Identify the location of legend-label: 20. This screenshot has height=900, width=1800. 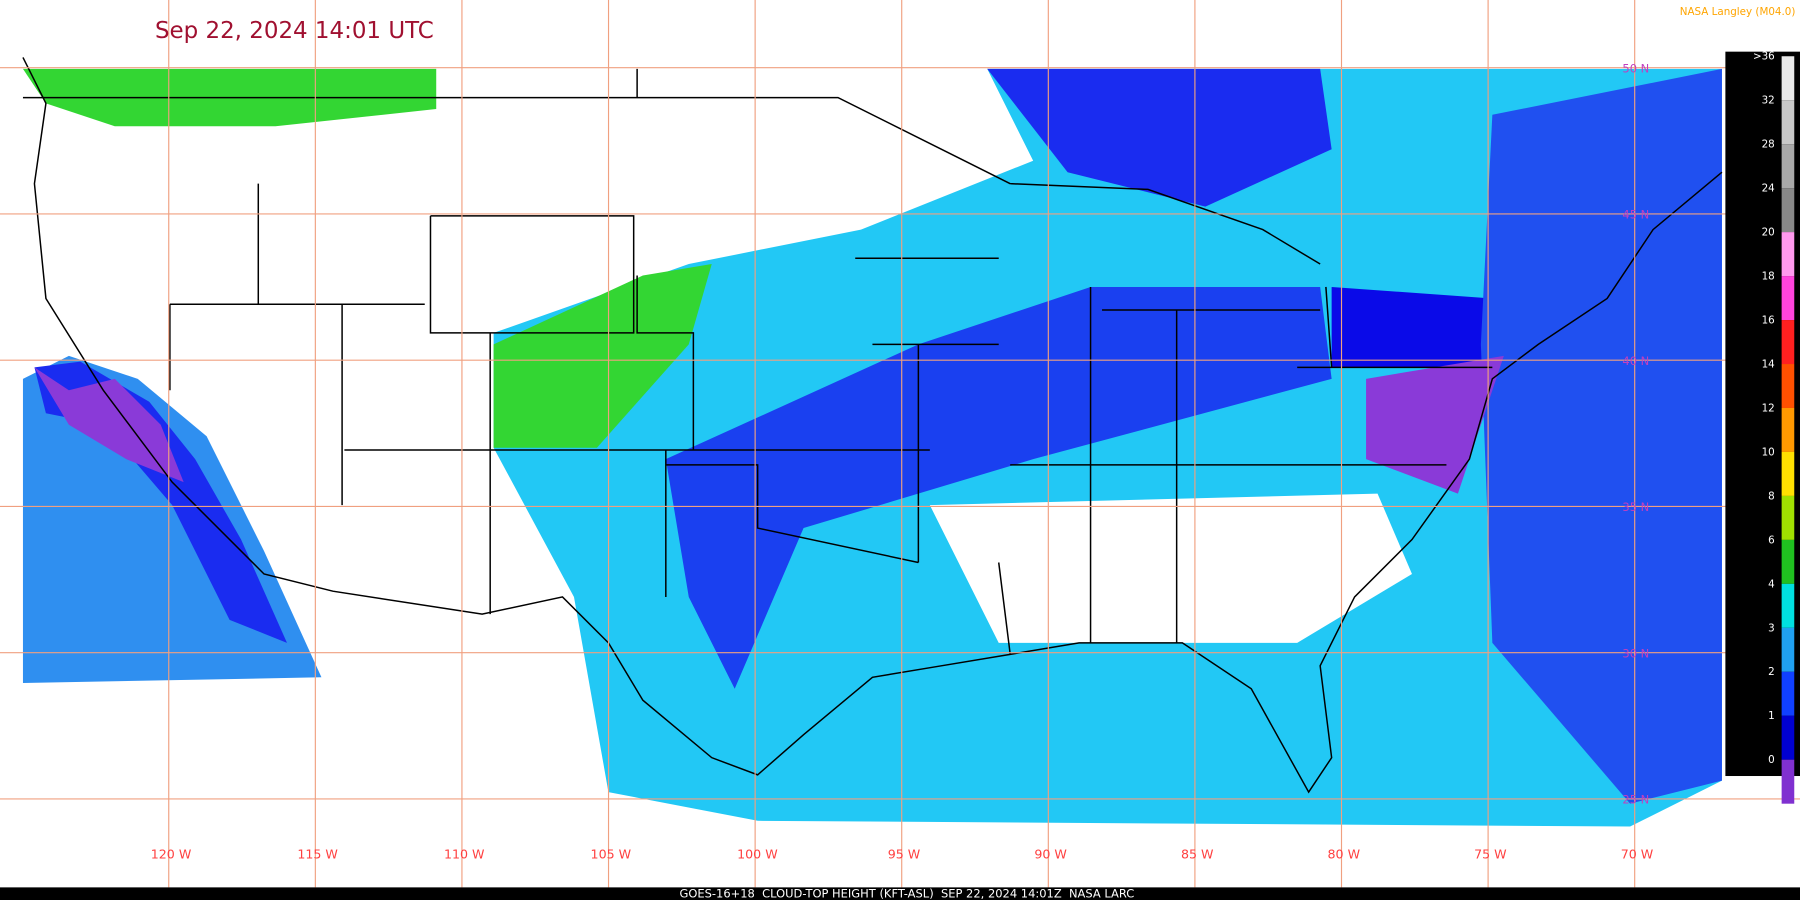
(1768, 233).